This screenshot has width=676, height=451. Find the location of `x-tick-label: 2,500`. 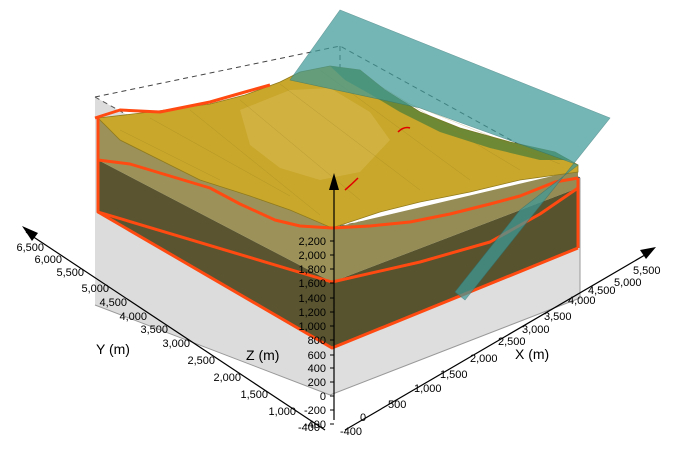

x-tick-label: 2,500 is located at coordinates (512, 342).